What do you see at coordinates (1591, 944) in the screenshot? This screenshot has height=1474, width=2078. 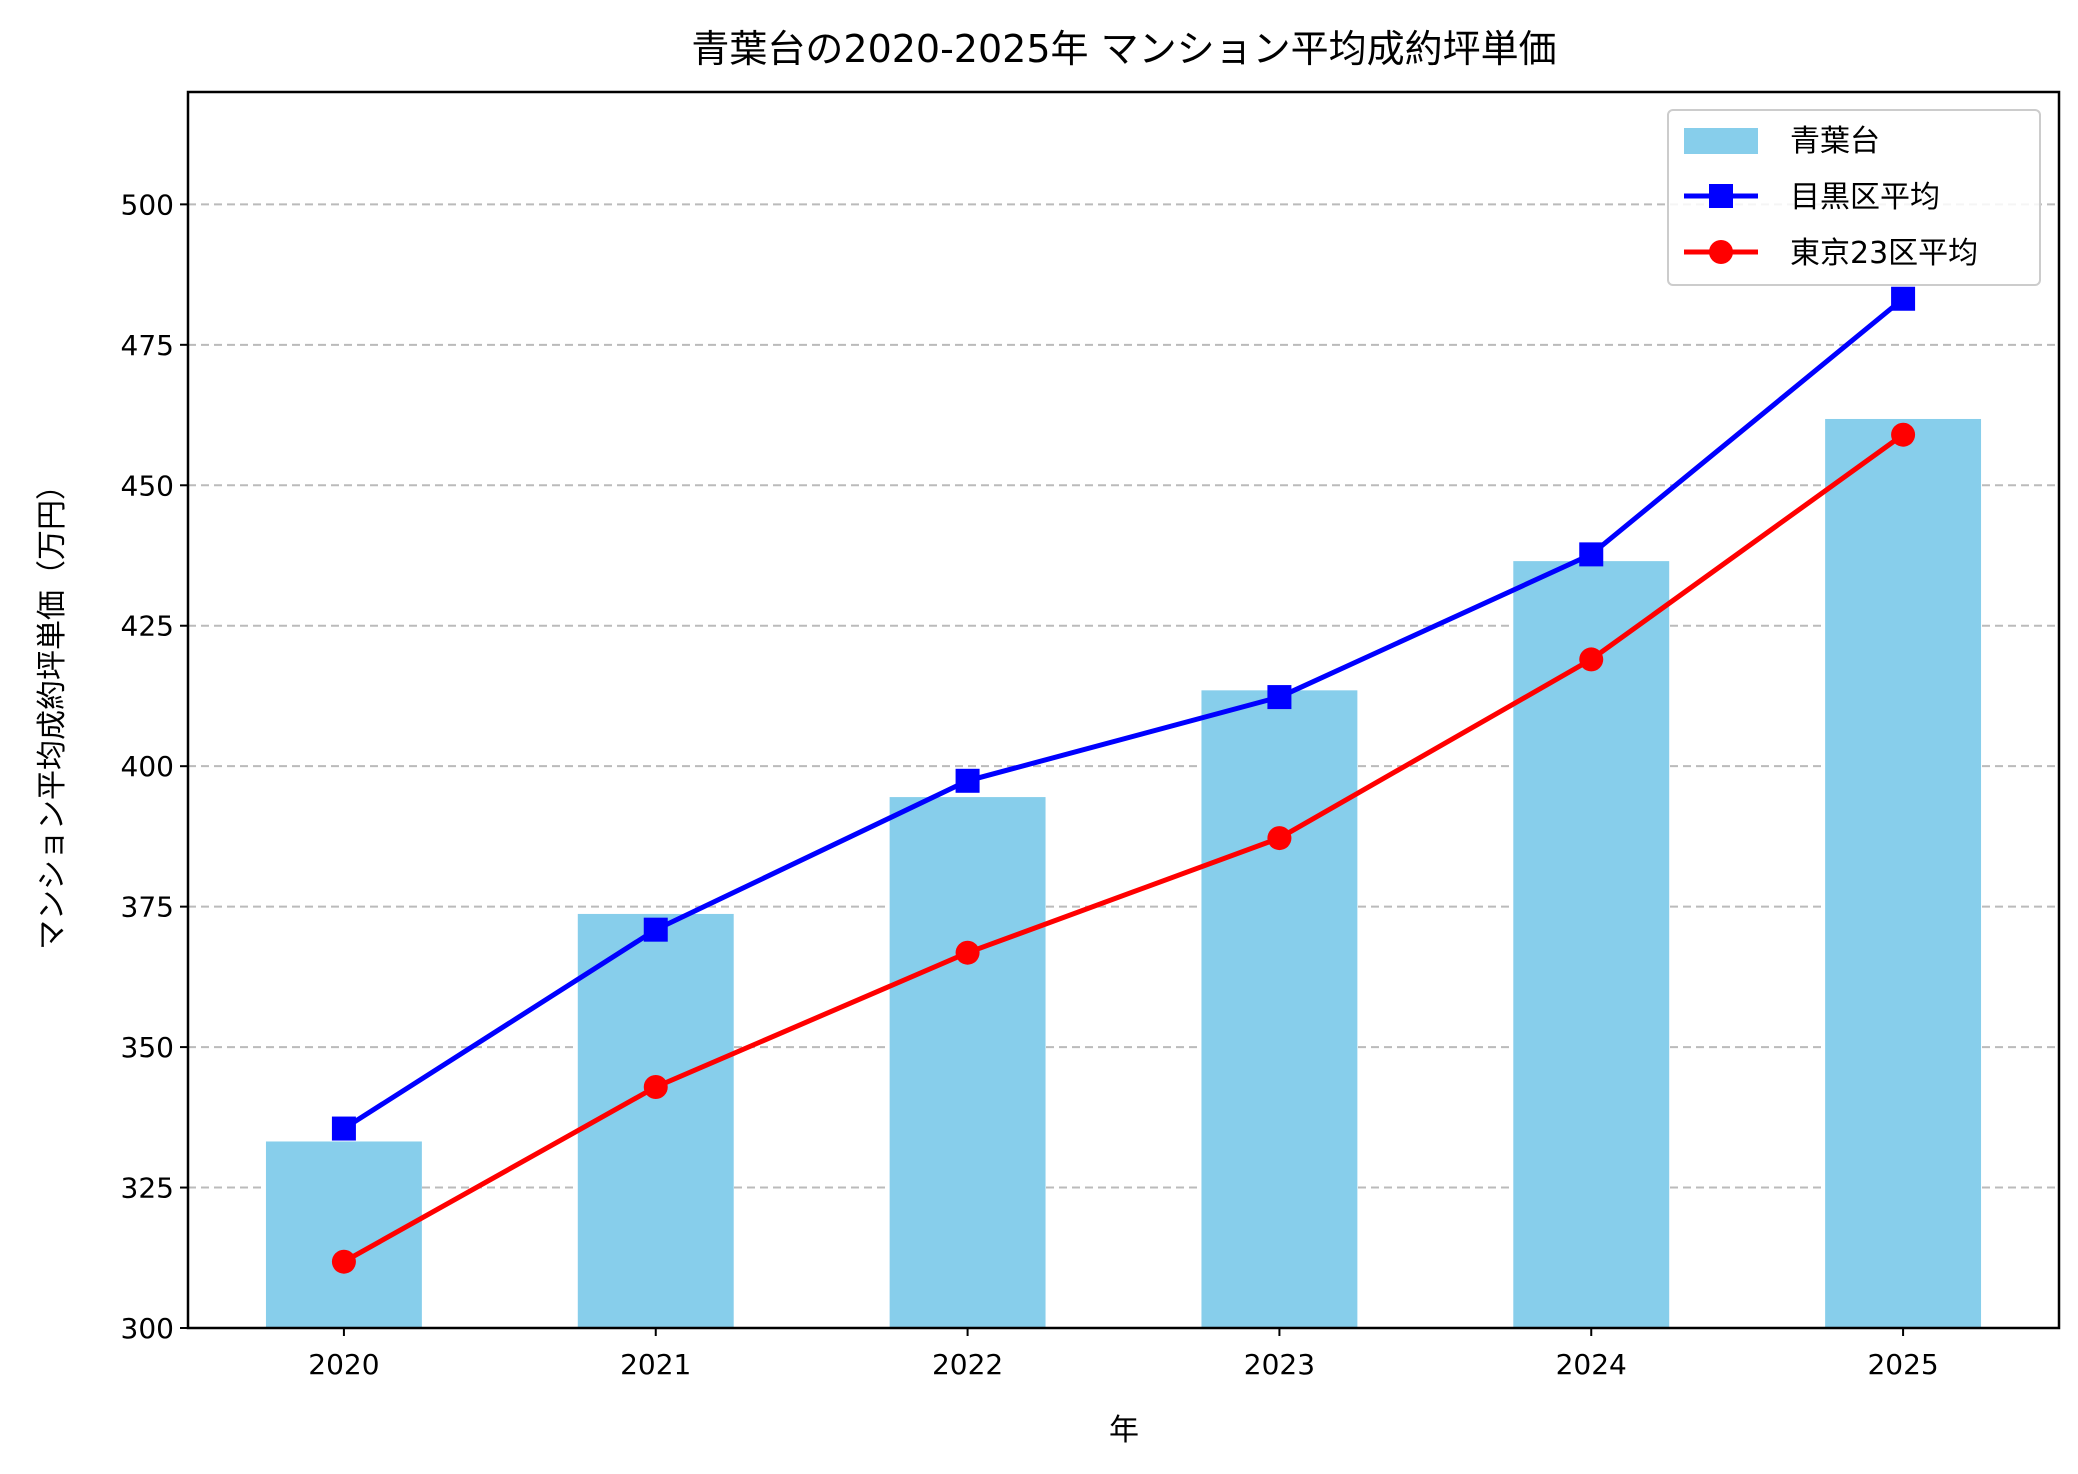 I see `bar-2024` at bounding box center [1591, 944].